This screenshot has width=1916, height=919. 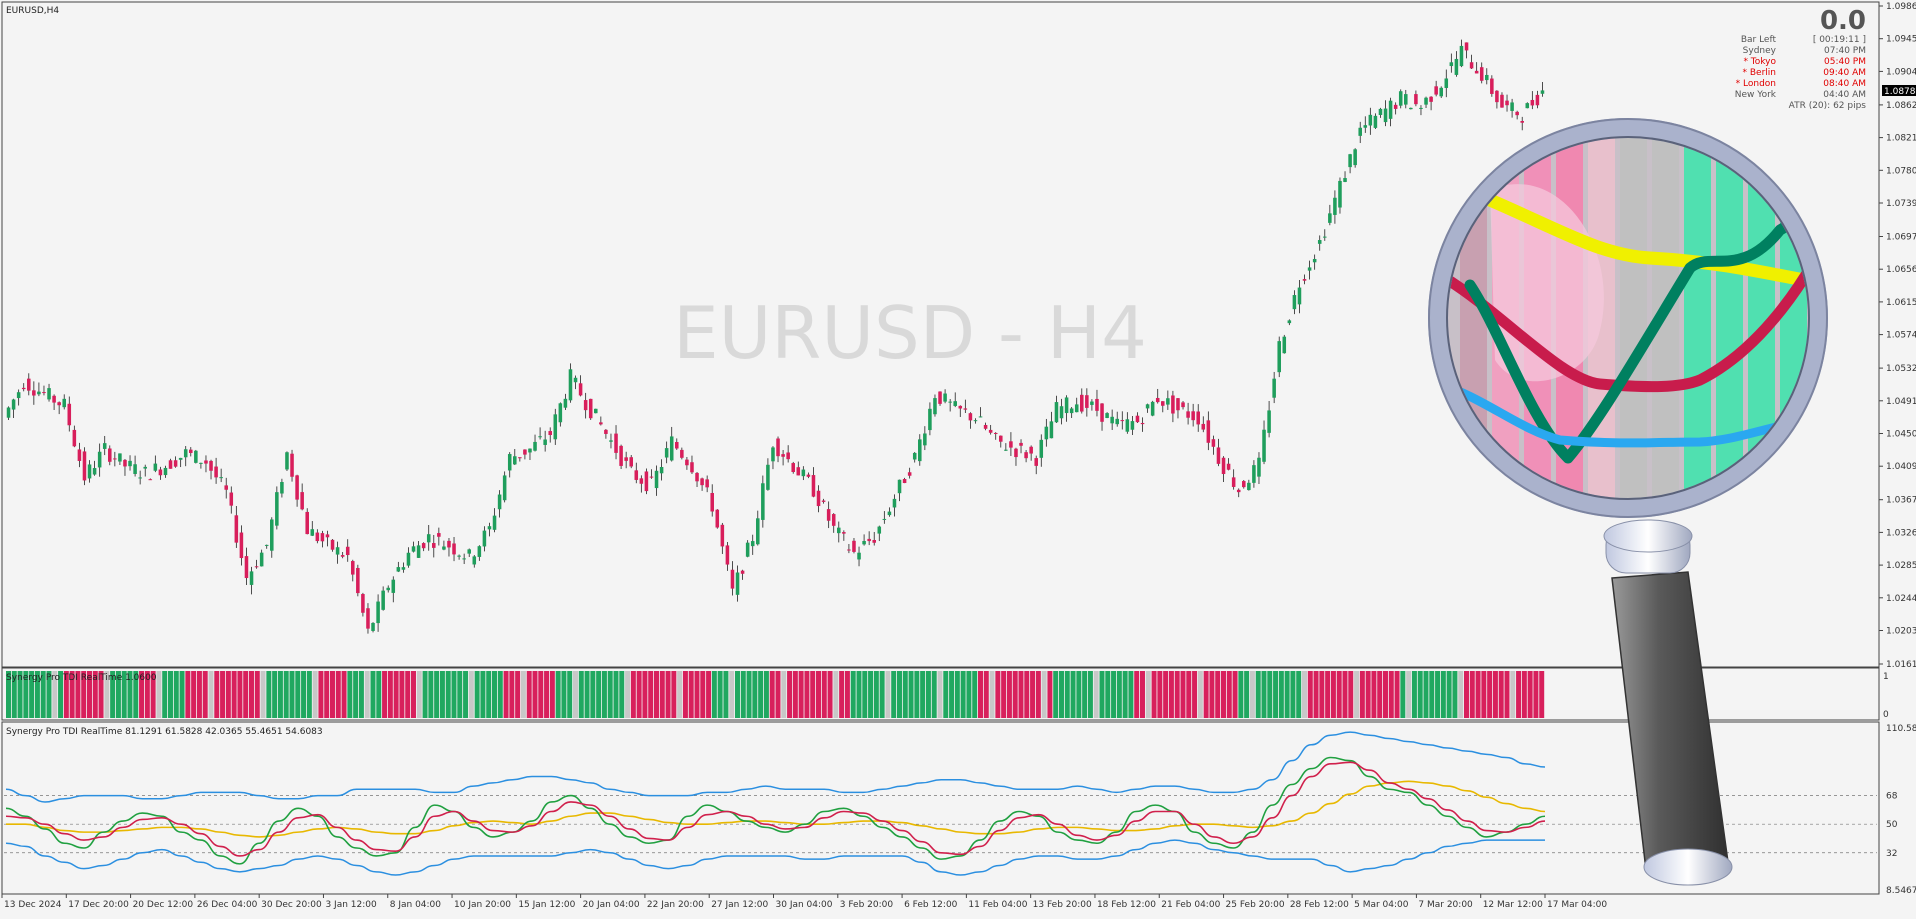 What do you see at coordinates (1901, 632) in the screenshot?
I see `price-tick-label: 1.02030` at bounding box center [1901, 632].